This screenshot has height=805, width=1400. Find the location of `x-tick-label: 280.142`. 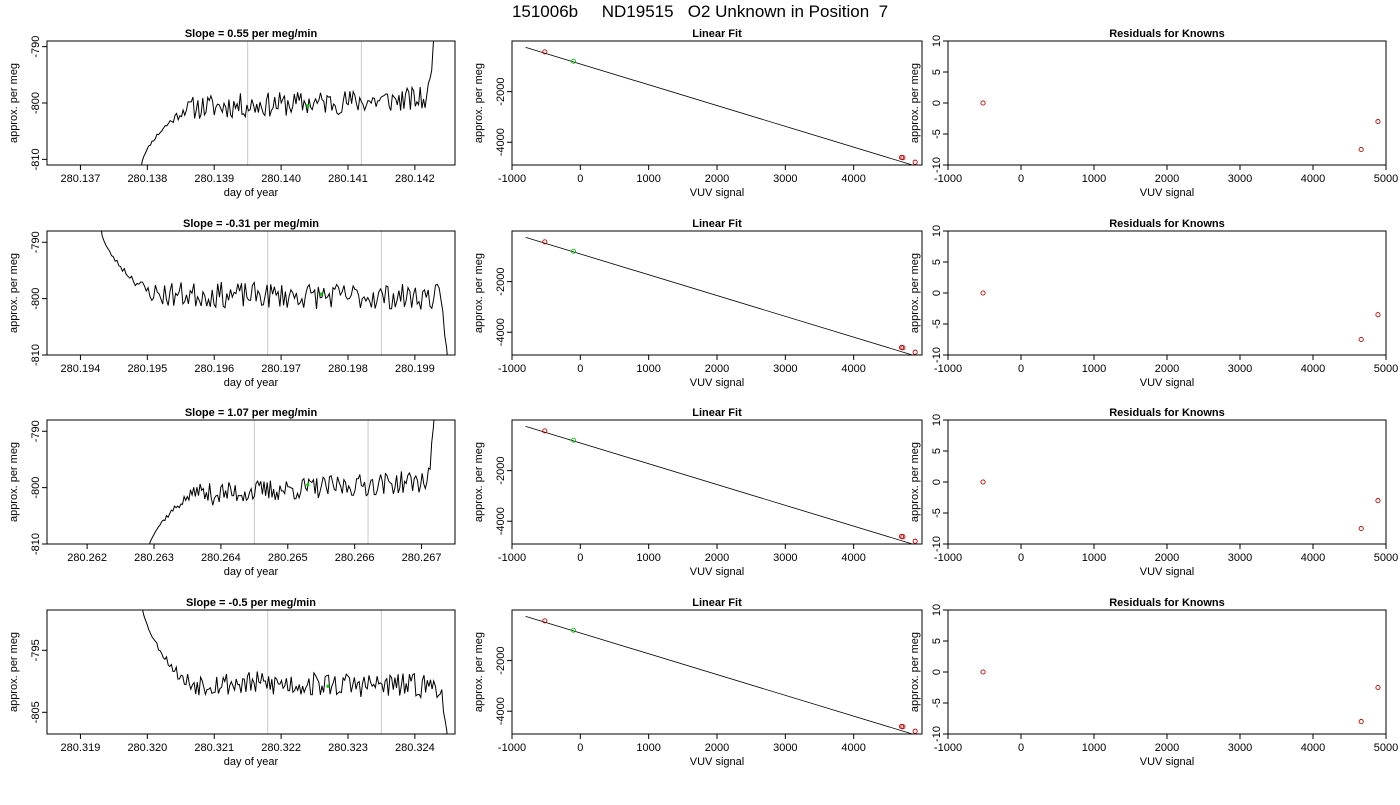

x-tick-label: 280.142 is located at coordinates (415, 179).